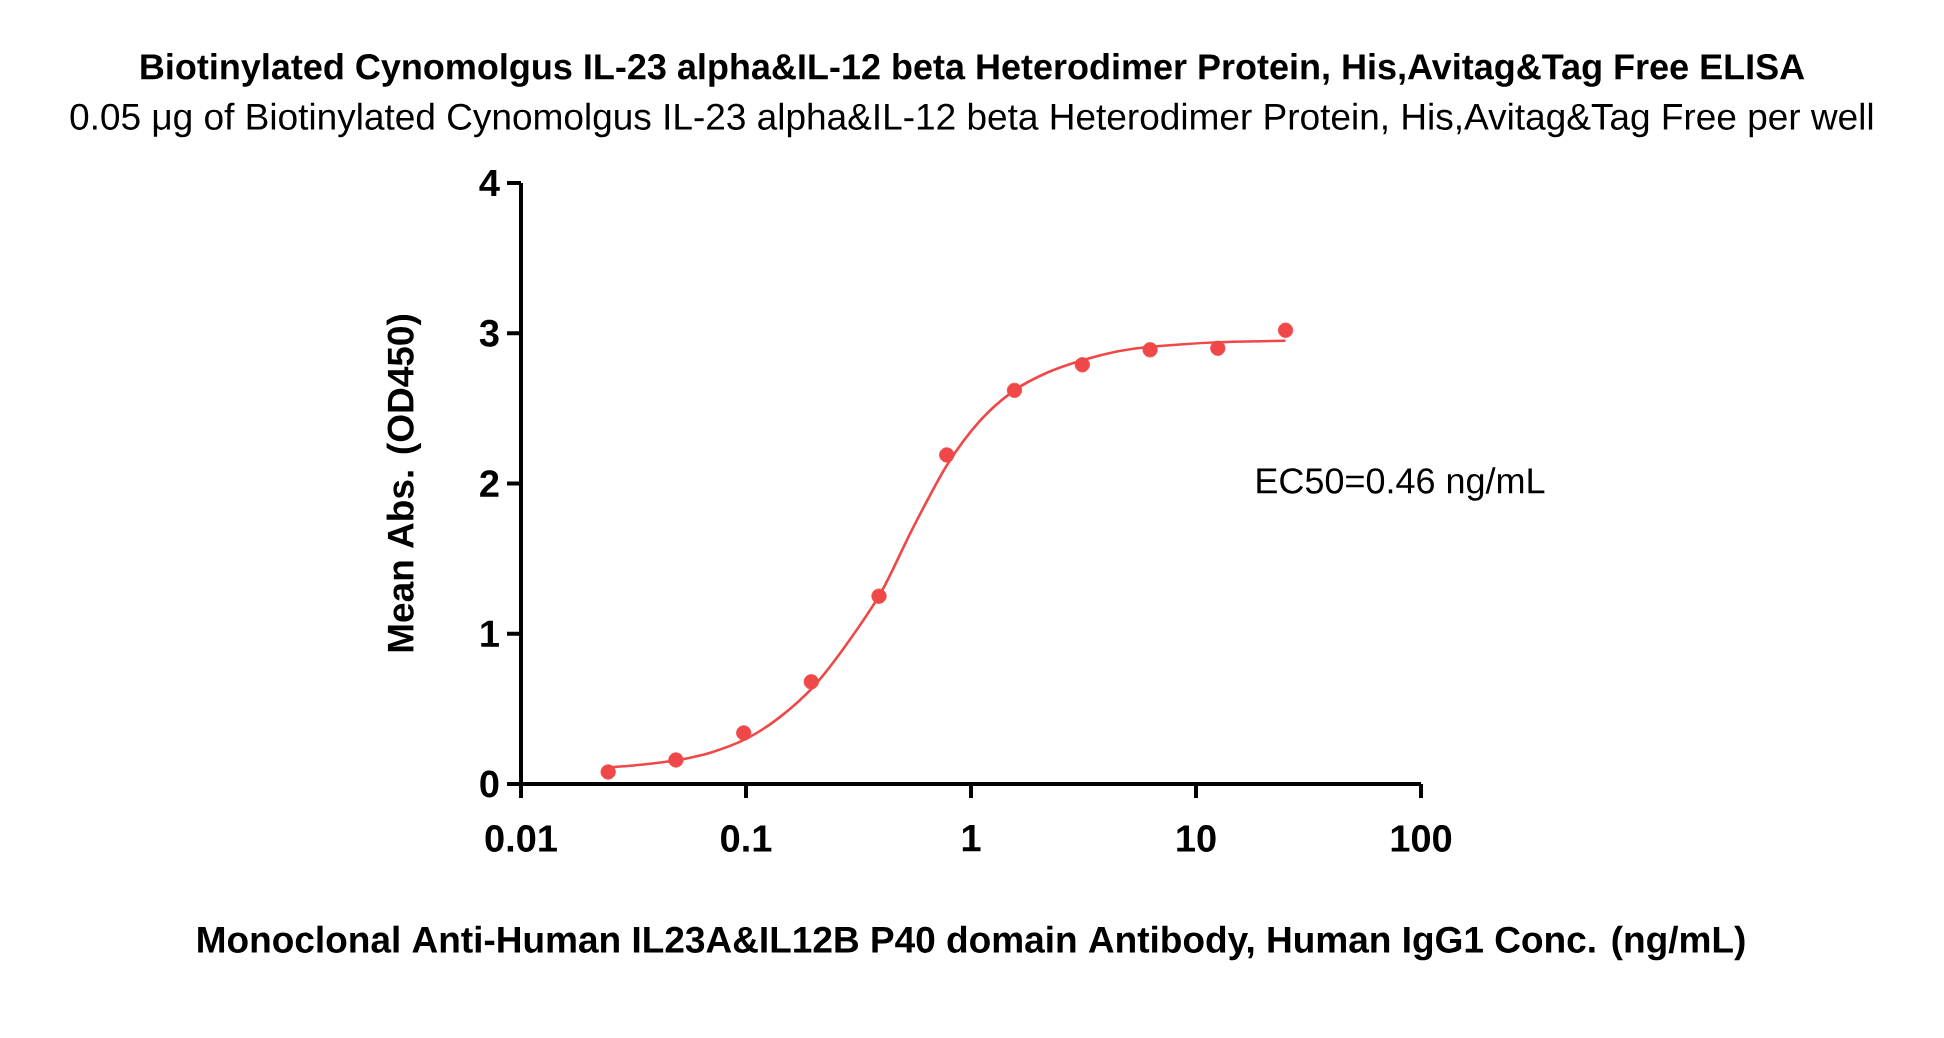 This screenshot has width=1944, height=1038. What do you see at coordinates (1196, 838) in the screenshot?
I see `x-tick-label: 10` at bounding box center [1196, 838].